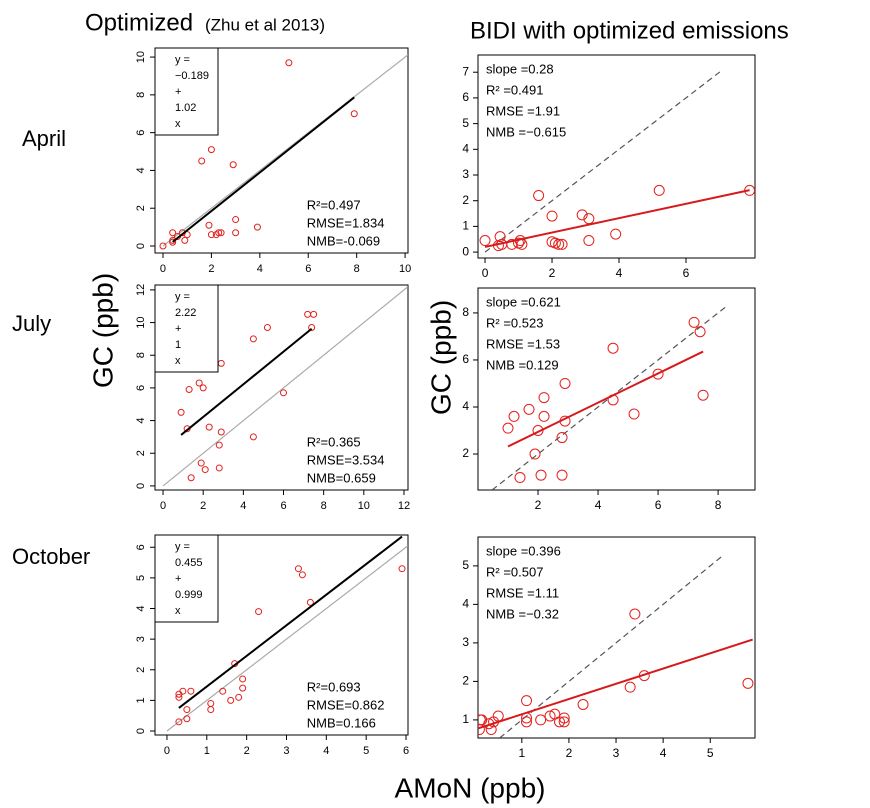 The height and width of the screenshot is (808, 870). I want to click on annotation: NMB =0.129, so click(522, 364).